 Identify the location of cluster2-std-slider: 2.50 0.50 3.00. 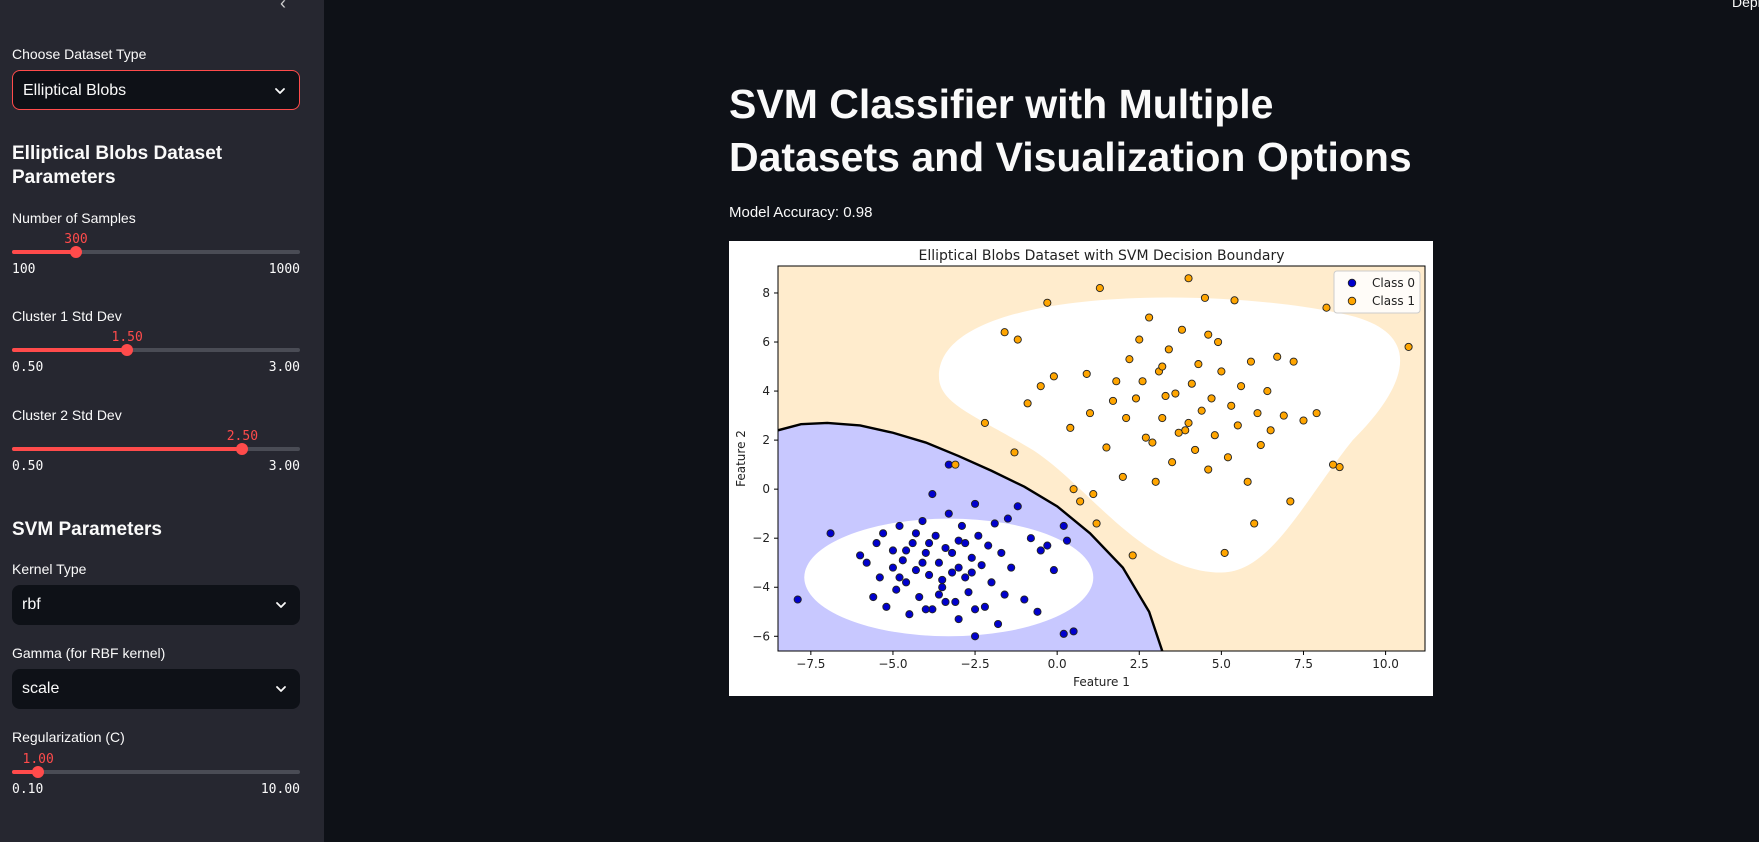
(156, 451).